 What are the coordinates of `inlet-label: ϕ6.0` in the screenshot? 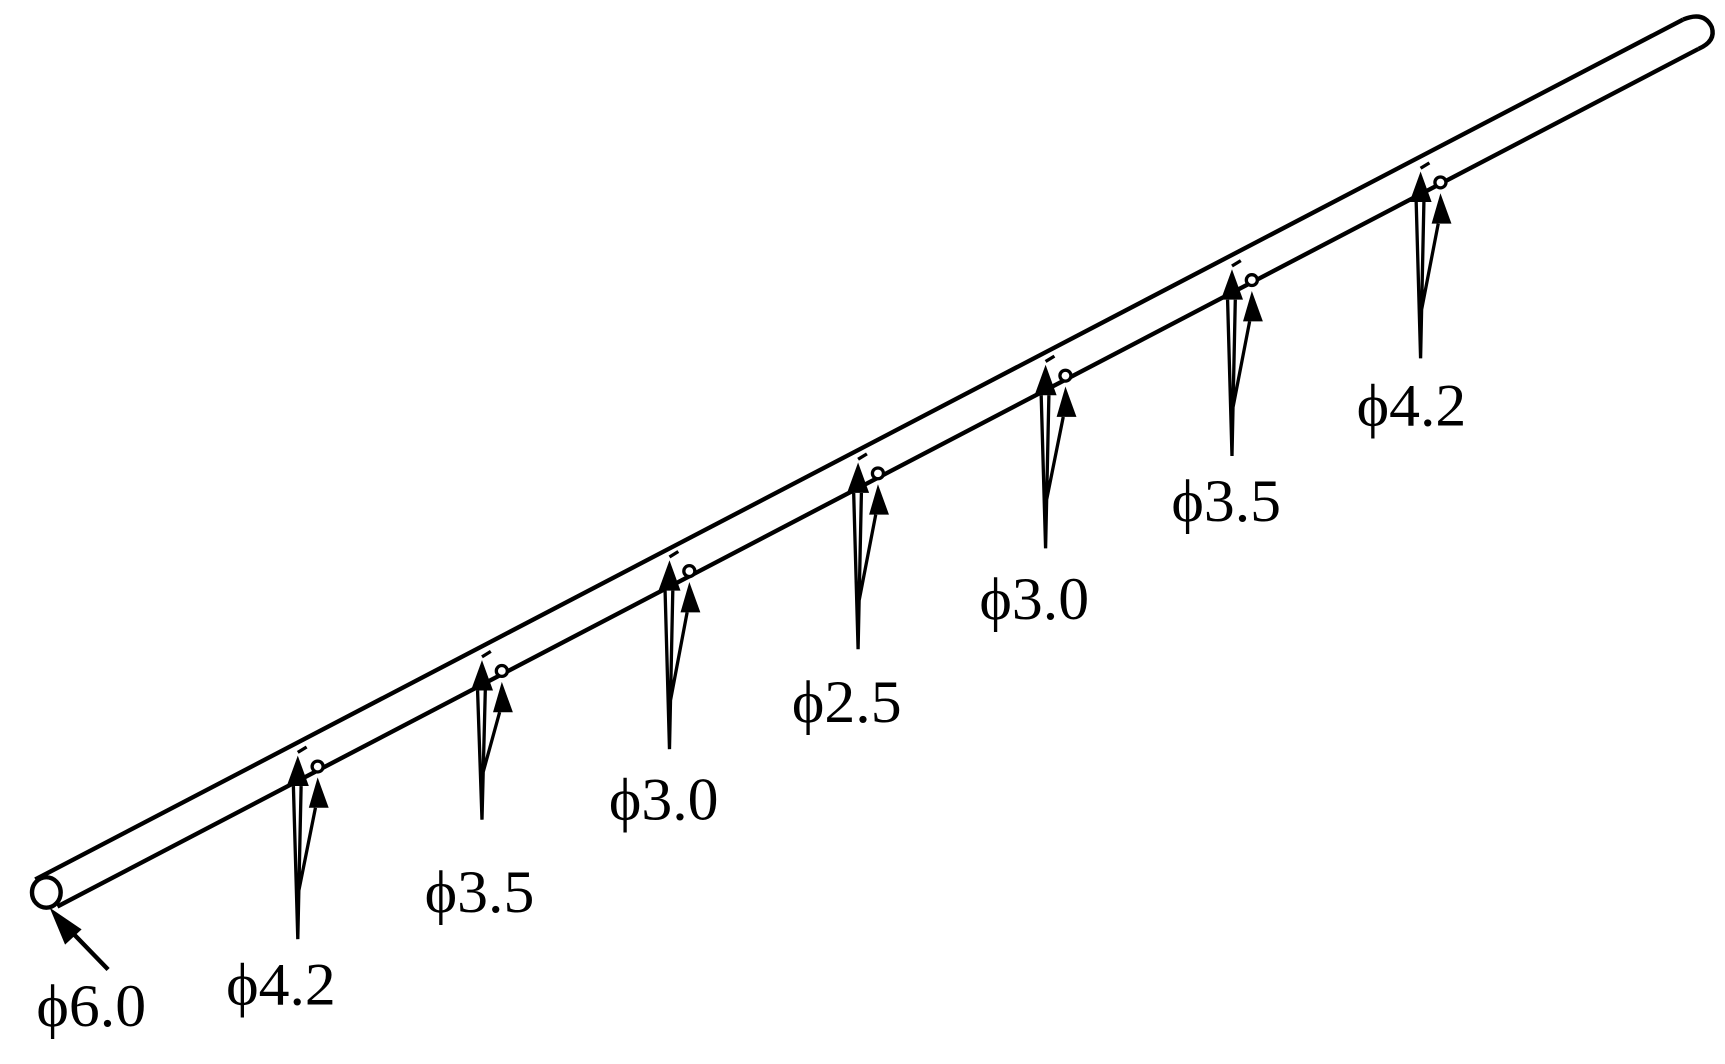 It's located at (91, 1005).